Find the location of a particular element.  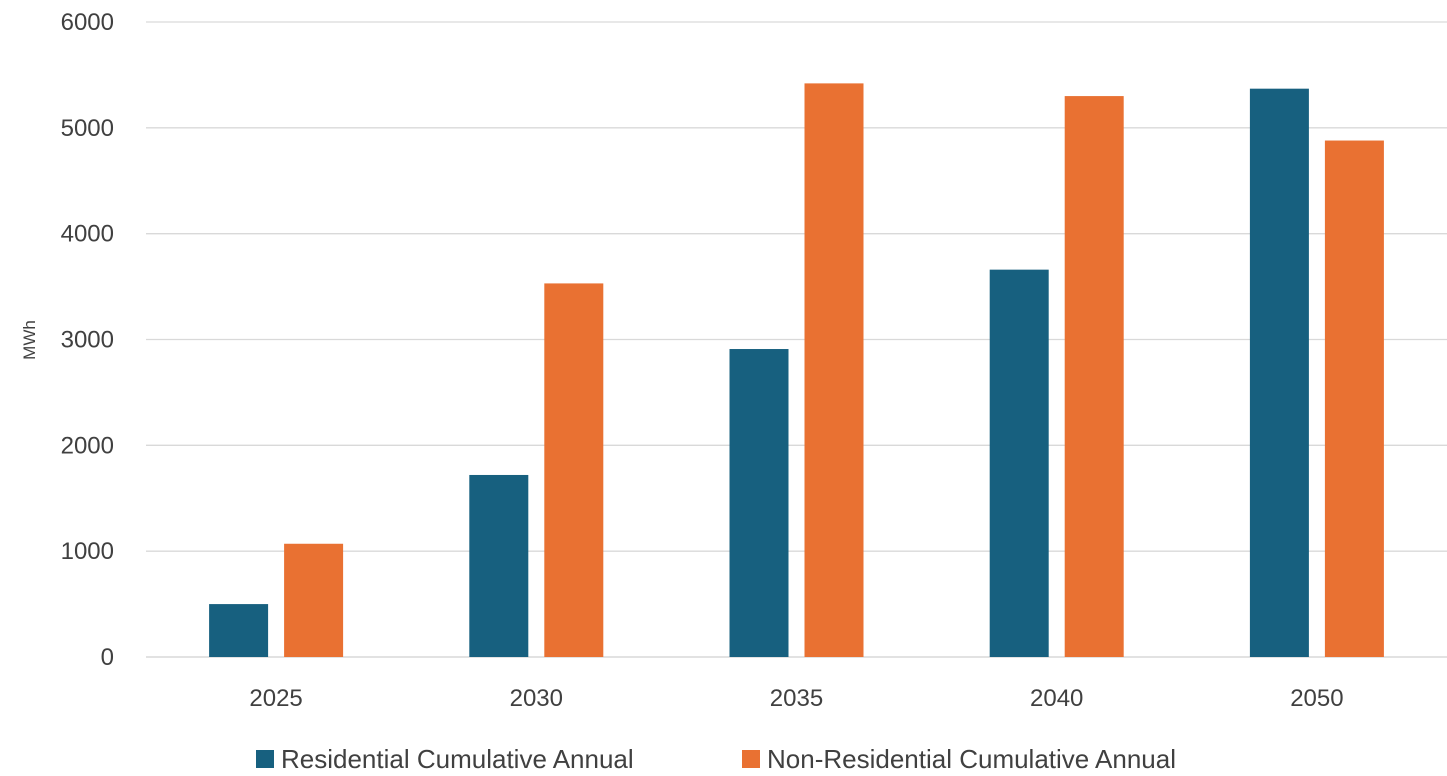

y-tick-label: 2000 is located at coordinates (87, 445).